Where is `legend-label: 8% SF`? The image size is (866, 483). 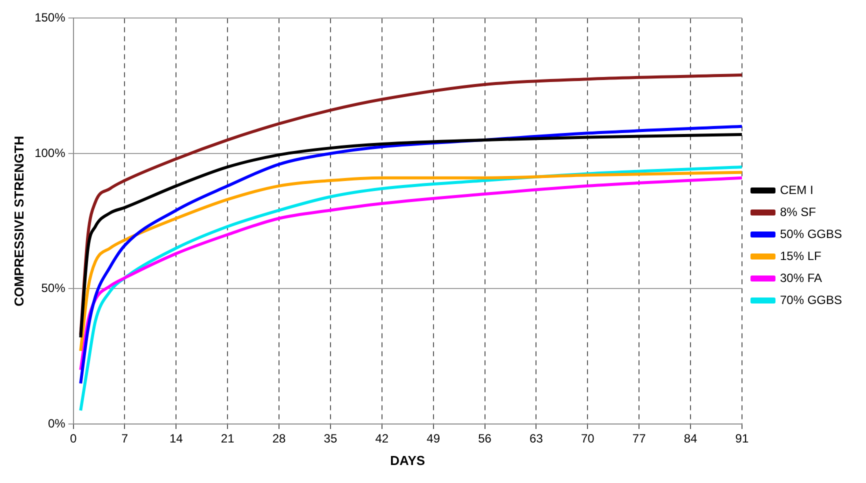 legend-label: 8% SF is located at coordinates (798, 211).